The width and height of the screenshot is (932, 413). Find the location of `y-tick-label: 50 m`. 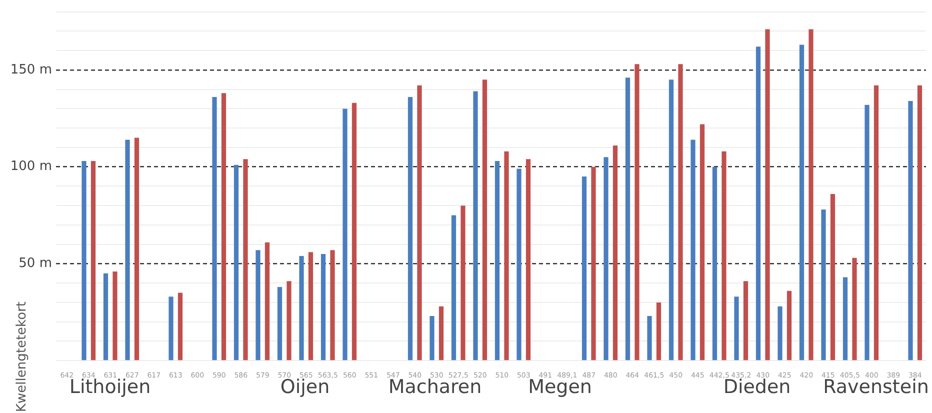

y-tick-label: 50 m is located at coordinates (35, 264).